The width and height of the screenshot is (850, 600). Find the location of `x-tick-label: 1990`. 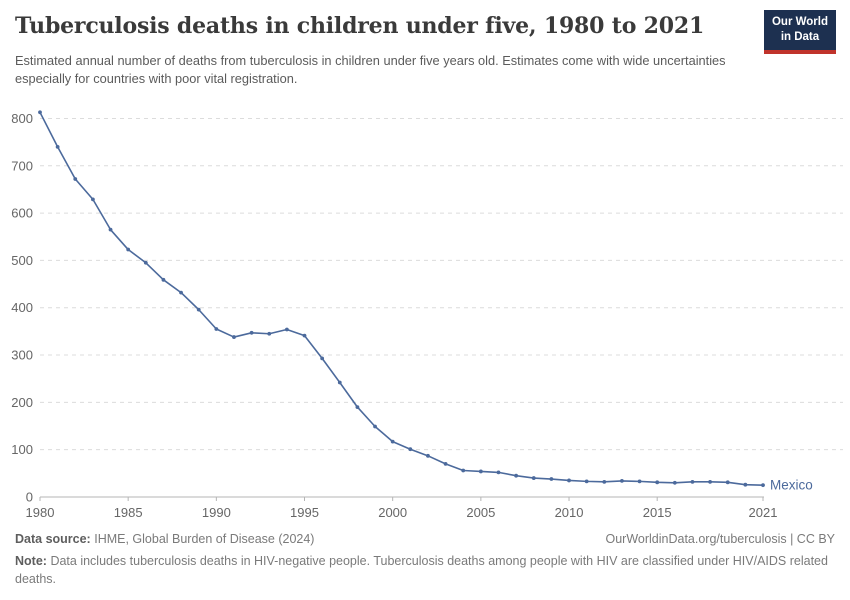

x-tick-label: 1990 is located at coordinates (216, 512).